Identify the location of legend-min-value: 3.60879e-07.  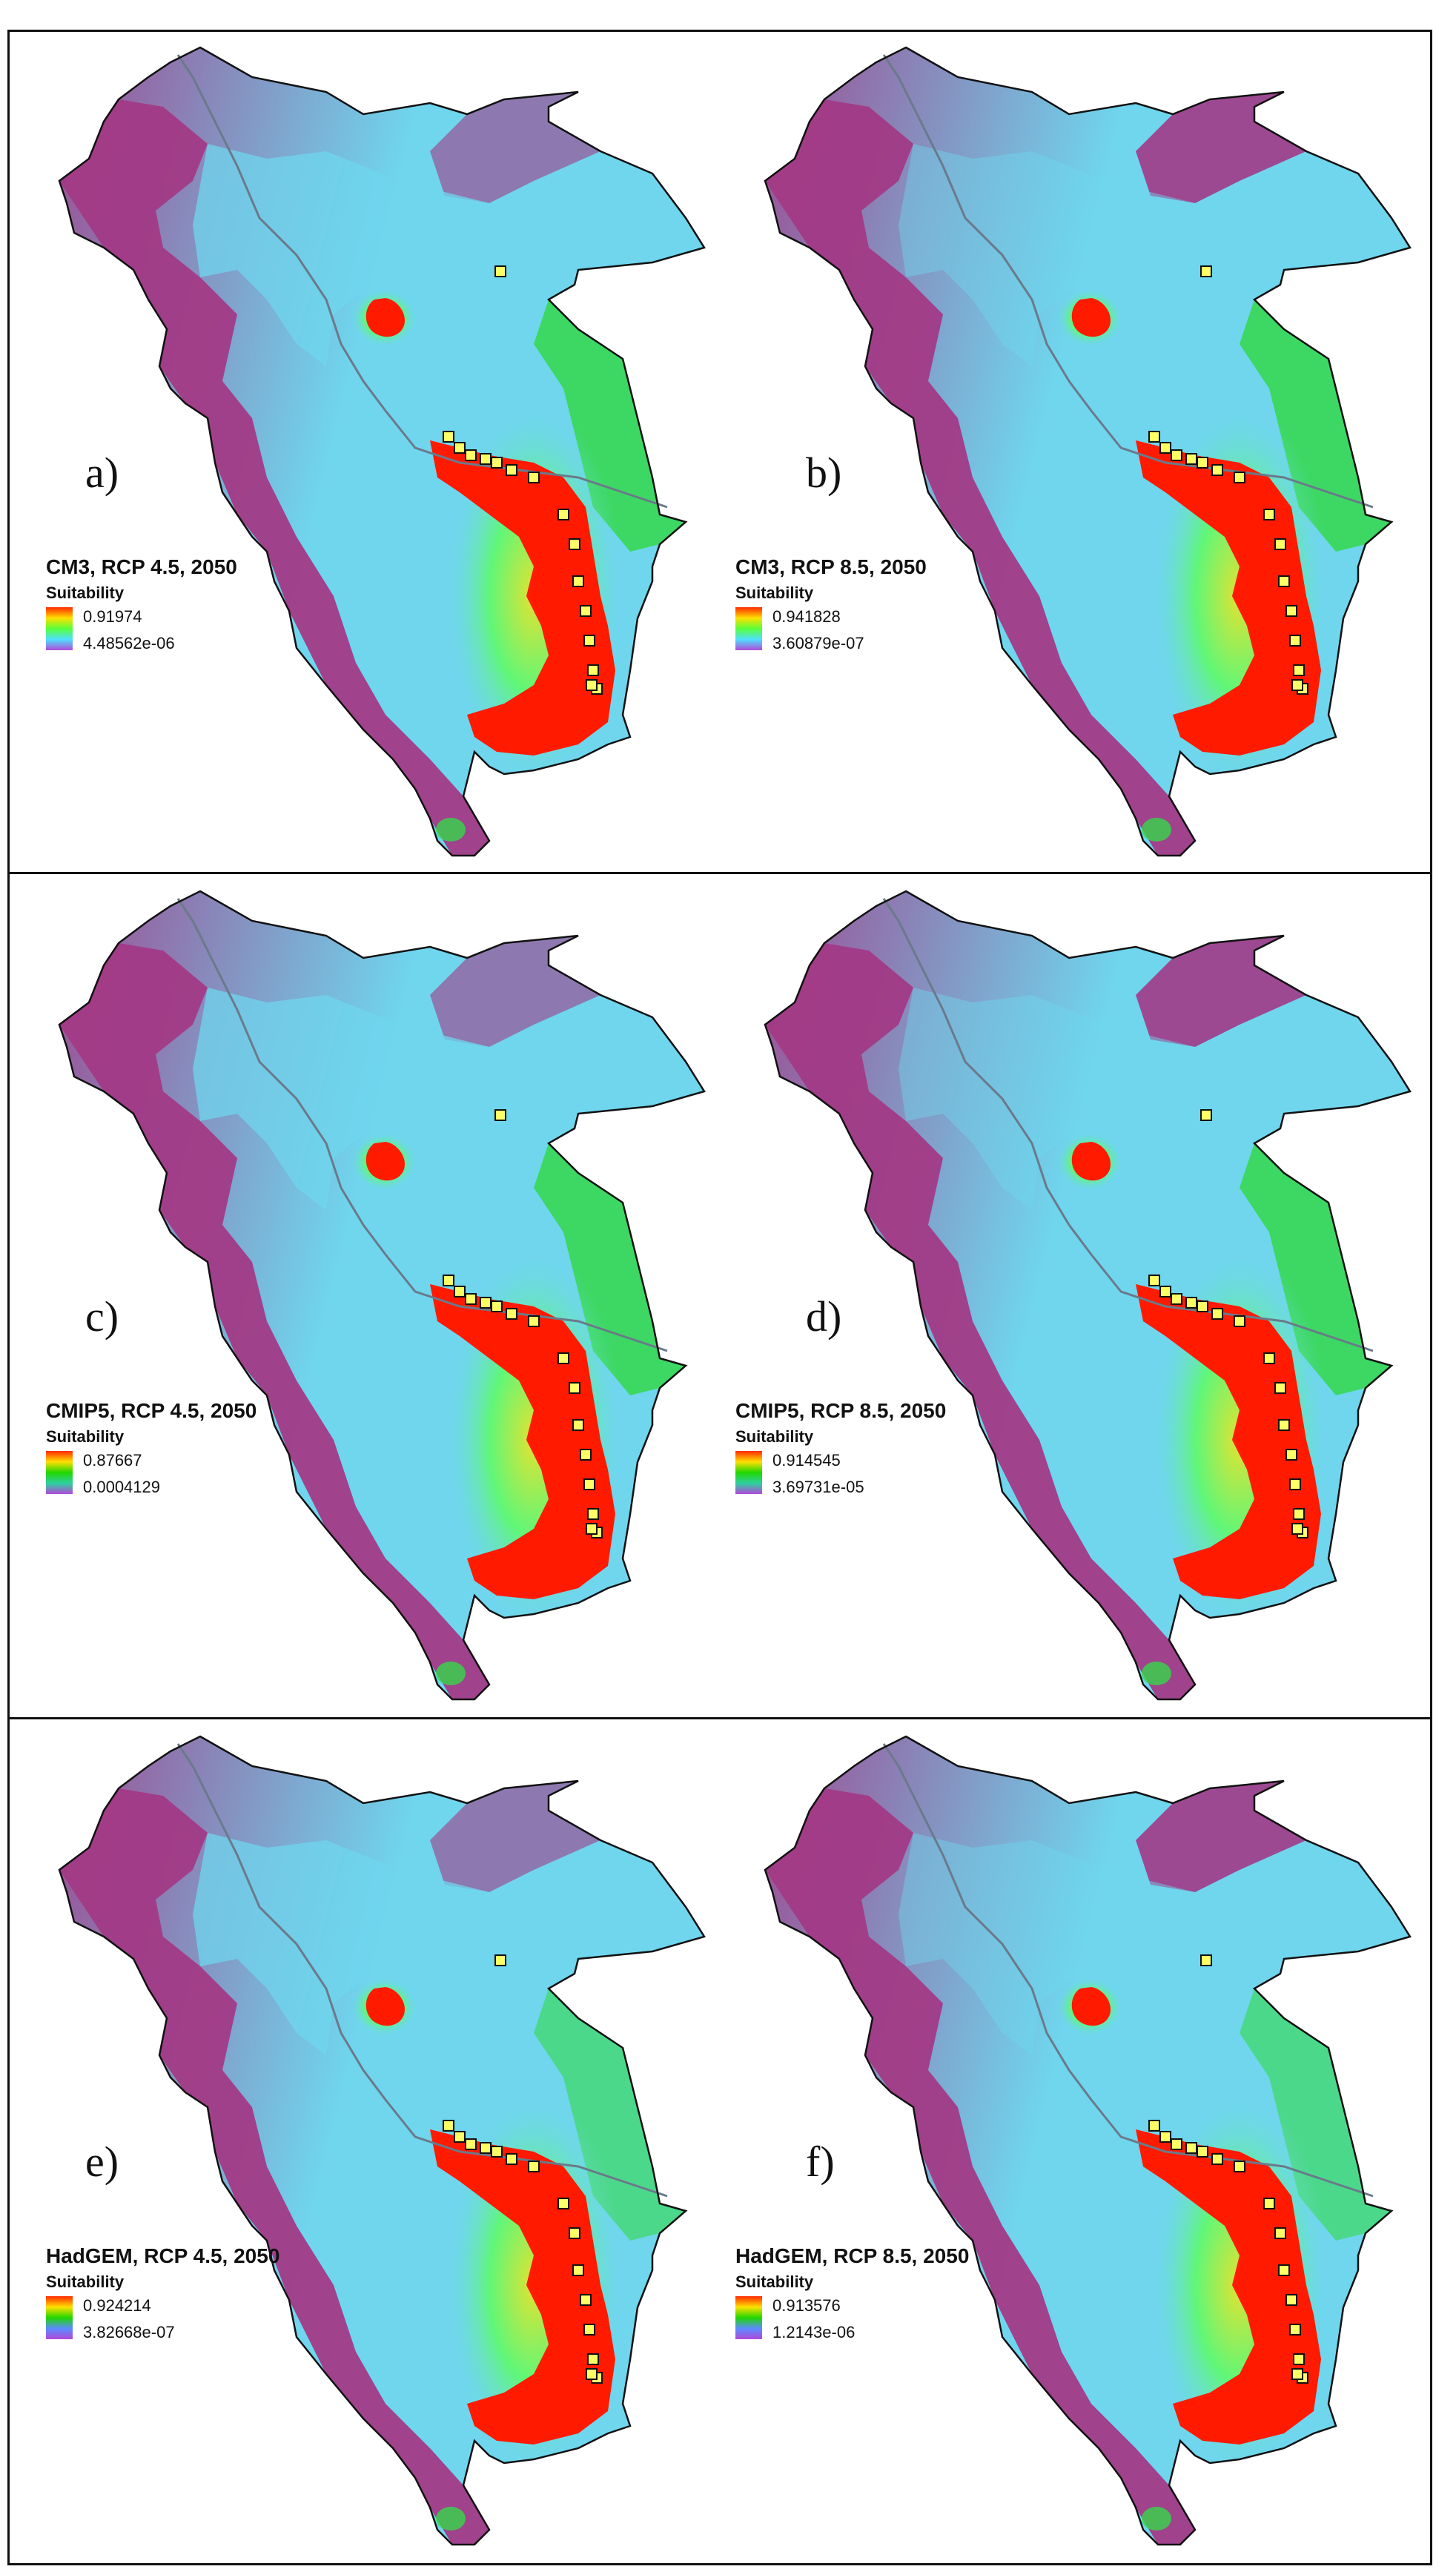
(818, 643).